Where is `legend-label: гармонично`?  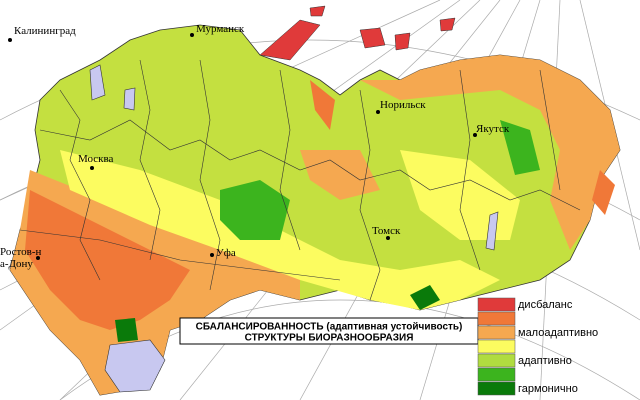
legend-label: гармонично is located at coordinates (548, 389).